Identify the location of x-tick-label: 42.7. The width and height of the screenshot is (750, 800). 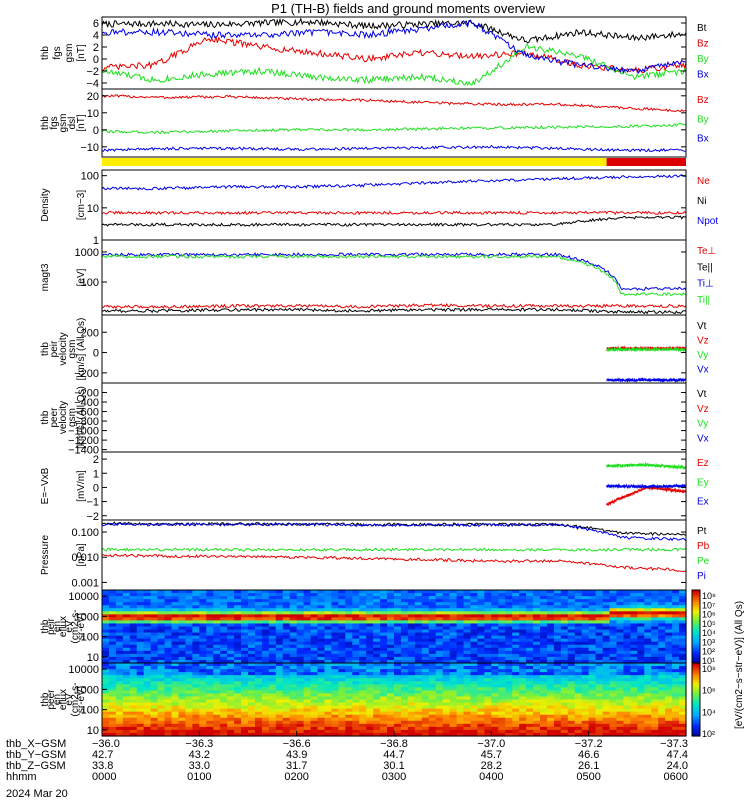
(102, 755).